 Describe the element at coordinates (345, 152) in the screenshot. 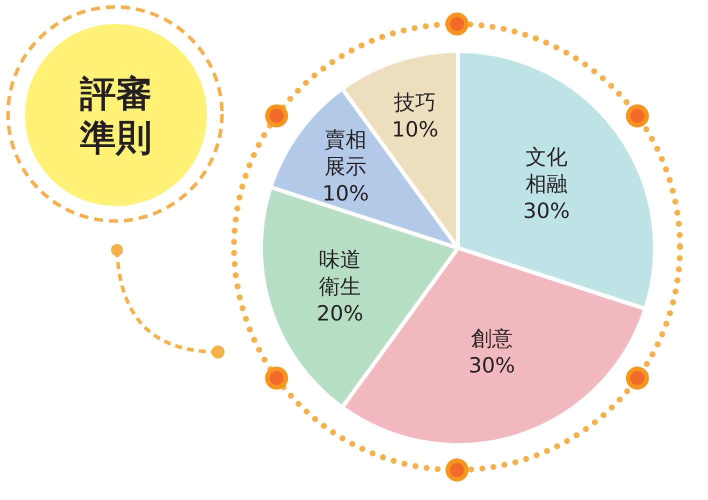

I see `slice-label: 賣相展示` at that location.